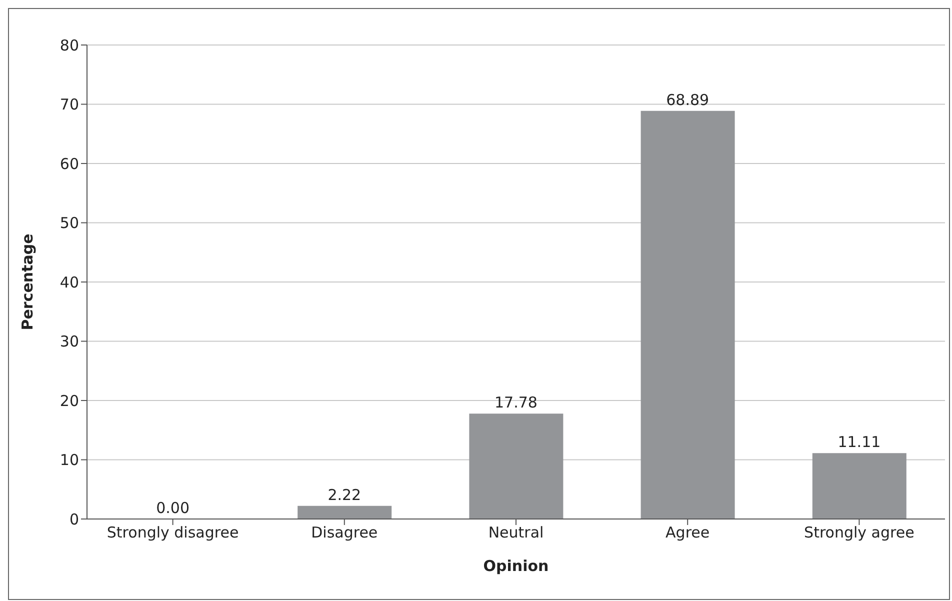  Describe the element at coordinates (69, 341) in the screenshot. I see `y-tick-label: 30` at that location.